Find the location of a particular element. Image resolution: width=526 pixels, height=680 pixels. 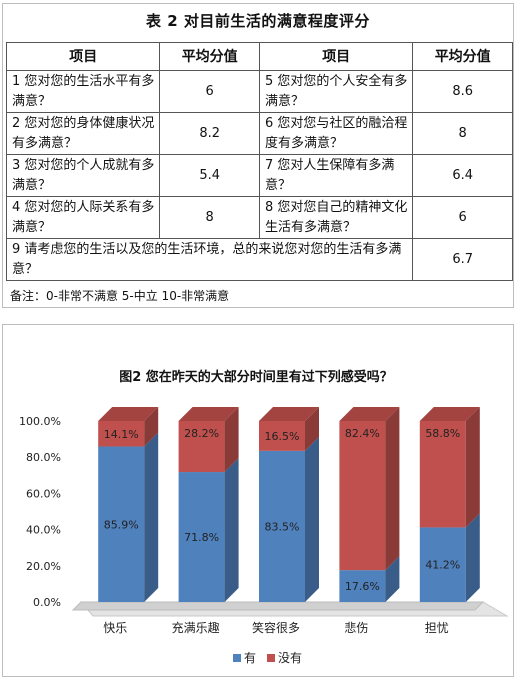

legend-label-no: 没有 is located at coordinates (290, 657).